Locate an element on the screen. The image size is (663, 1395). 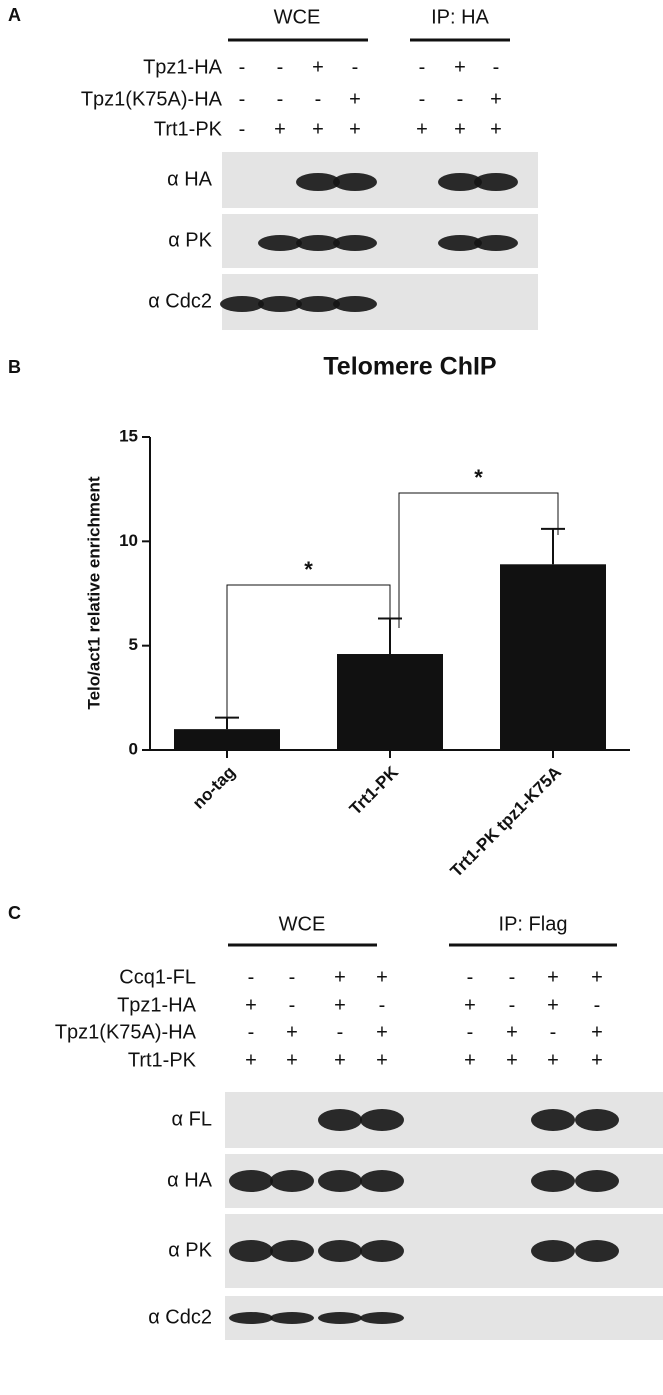
significance-star: * is located at coordinates (478, 477).